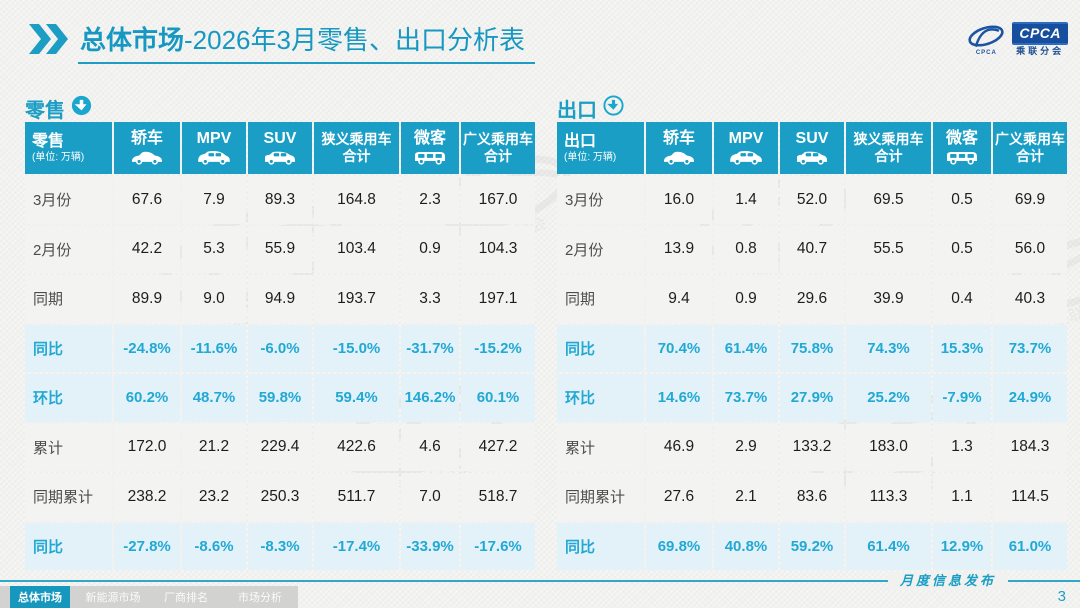 The height and width of the screenshot is (608, 1080). I want to click on tab-nev-market: 新能源市场, so click(113, 598).